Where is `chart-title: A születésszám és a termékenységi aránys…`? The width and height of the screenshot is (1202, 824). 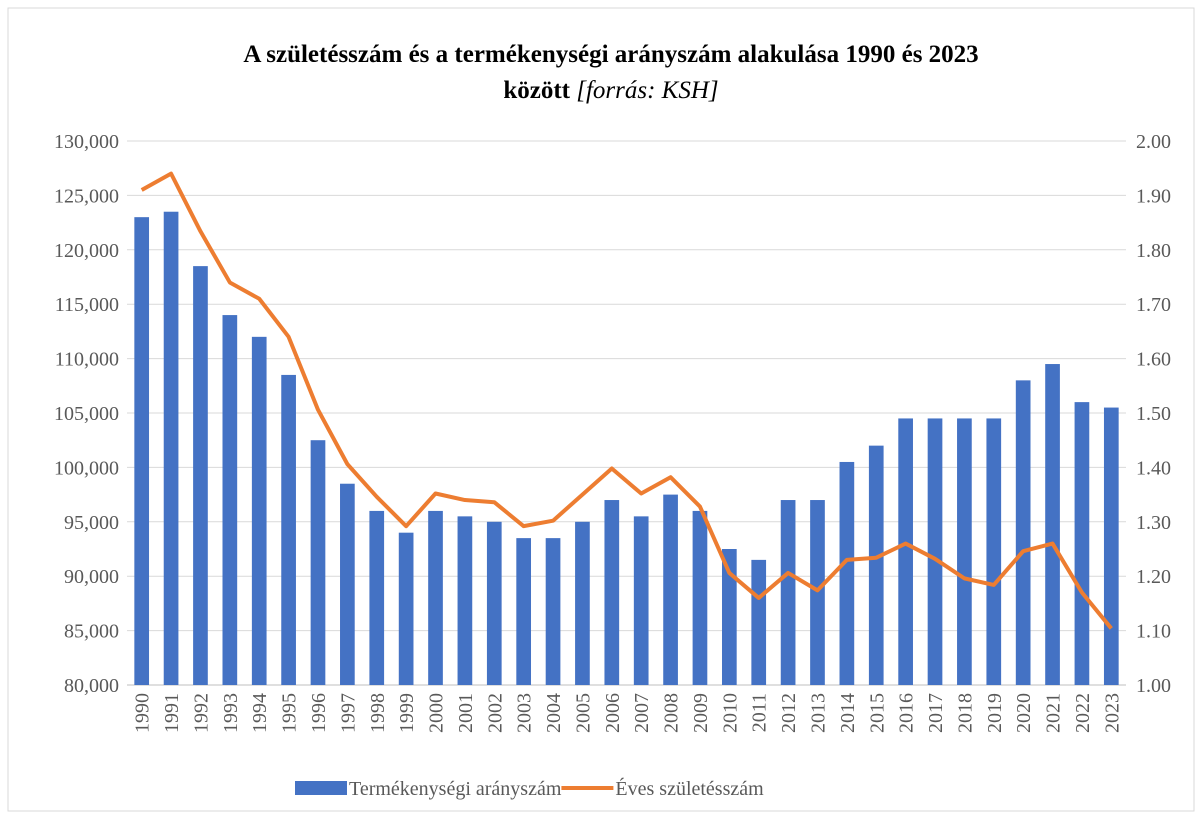 chart-title: A születésszám és a termékenységi aránys… is located at coordinates (610, 54).